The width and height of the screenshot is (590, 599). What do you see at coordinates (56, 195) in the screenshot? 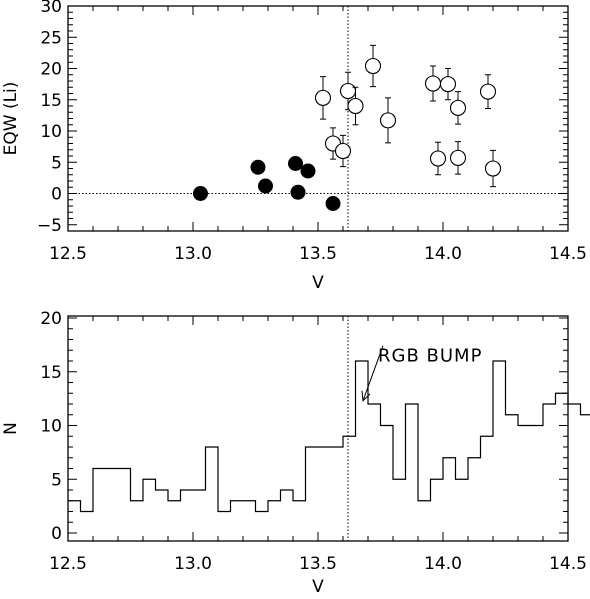
I see `eqw-y-tick-label: 0` at bounding box center [56, 195].